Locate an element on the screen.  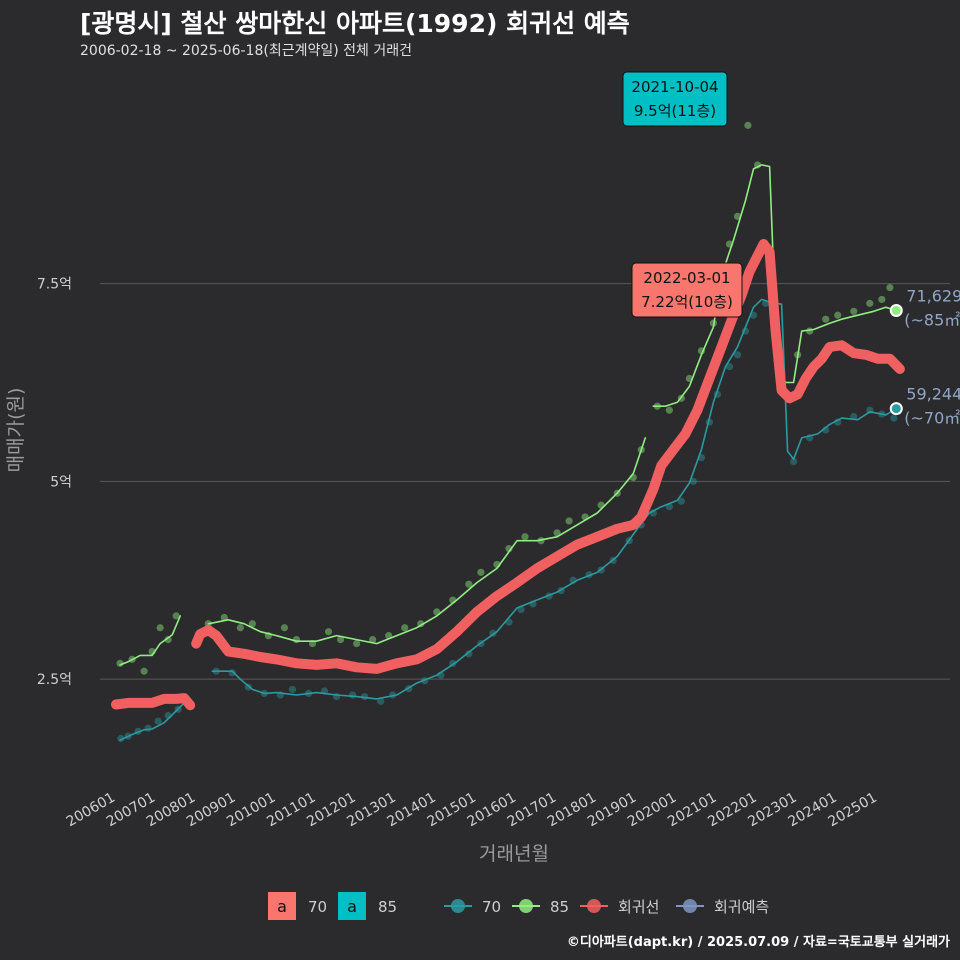
legend: a 70 a 85 70 85 회귀선 회귀예측 is located at coordinates (518, 906).